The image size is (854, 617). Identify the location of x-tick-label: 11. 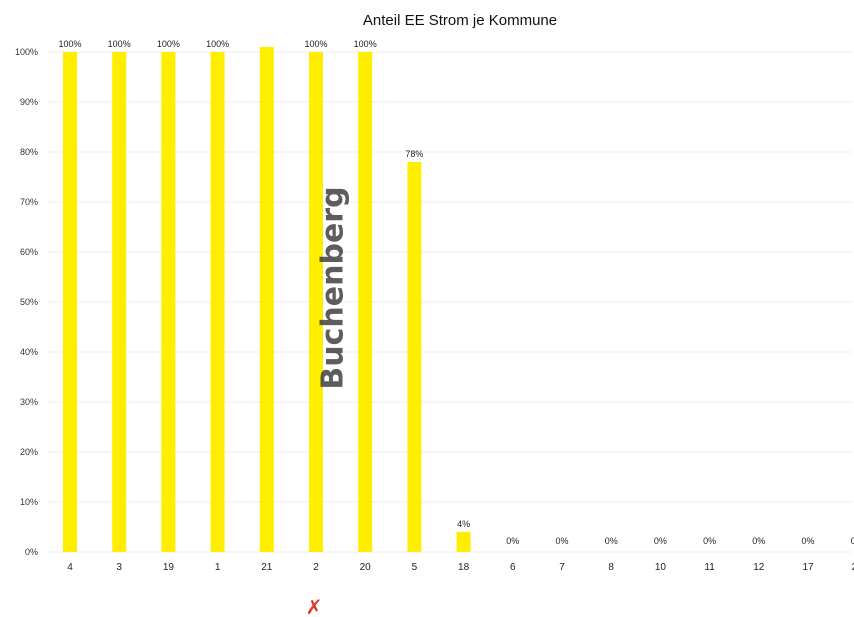
(709, 567).